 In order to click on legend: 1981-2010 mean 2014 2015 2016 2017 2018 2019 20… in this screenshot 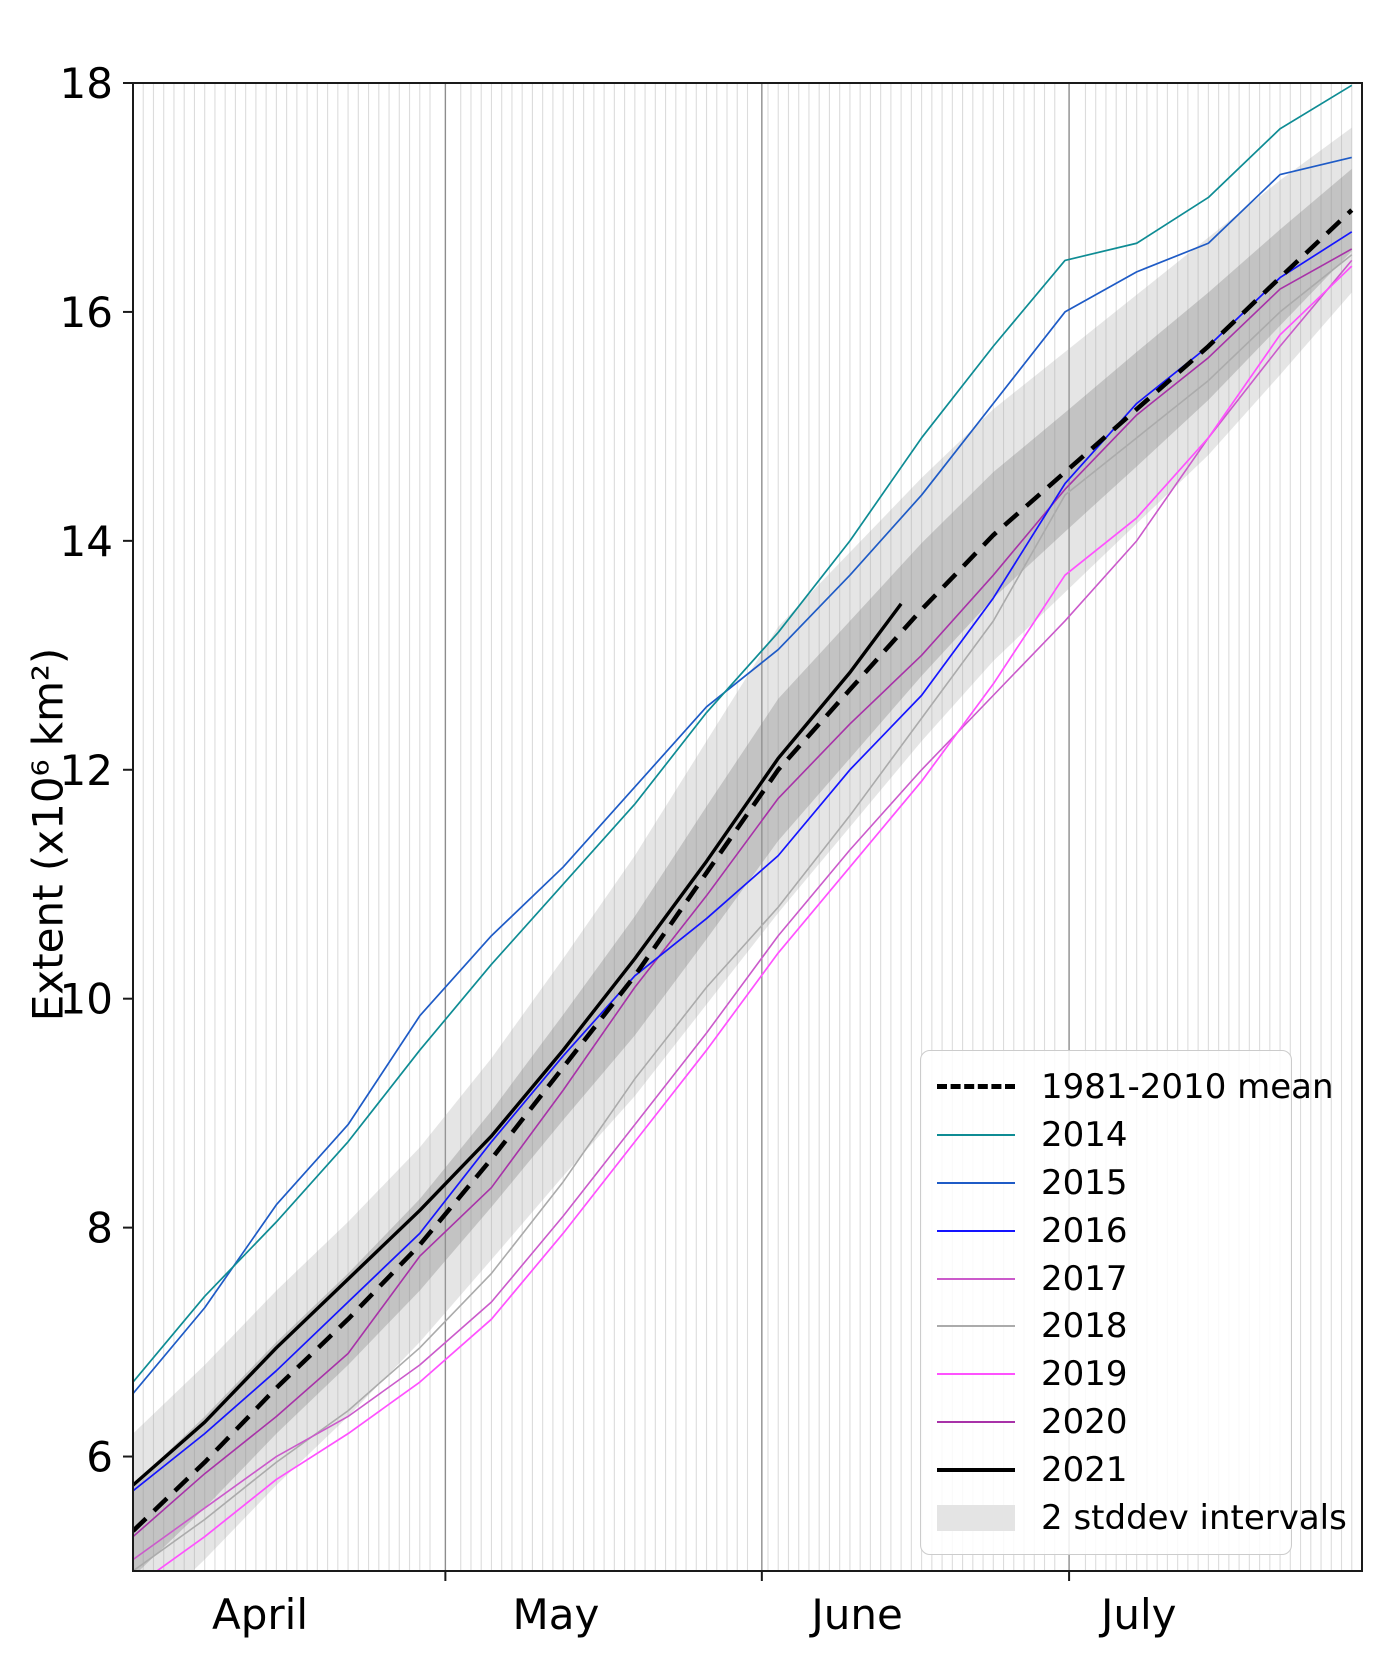, I will do `click(1133, 1302)`.